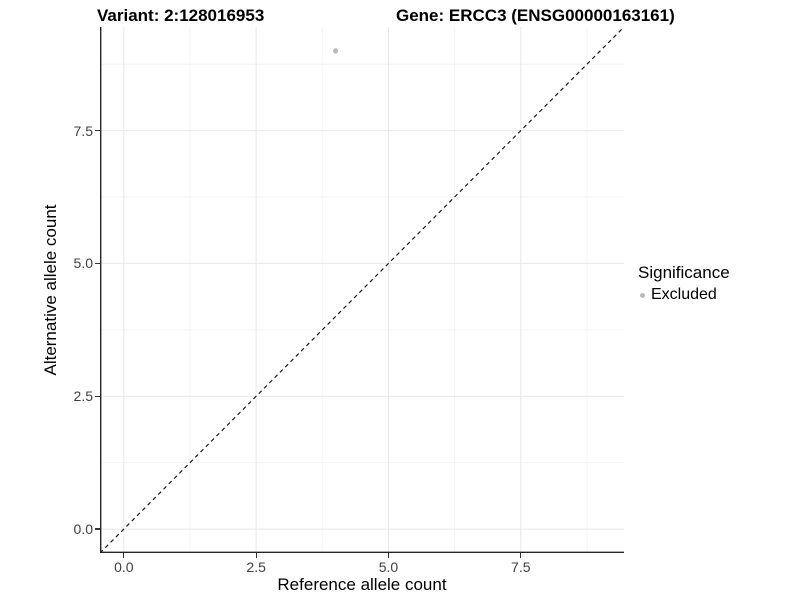 The height and width of the screenshot is (600, 800). I want to click on x-tick-label: 5.0, so click(388, 567).